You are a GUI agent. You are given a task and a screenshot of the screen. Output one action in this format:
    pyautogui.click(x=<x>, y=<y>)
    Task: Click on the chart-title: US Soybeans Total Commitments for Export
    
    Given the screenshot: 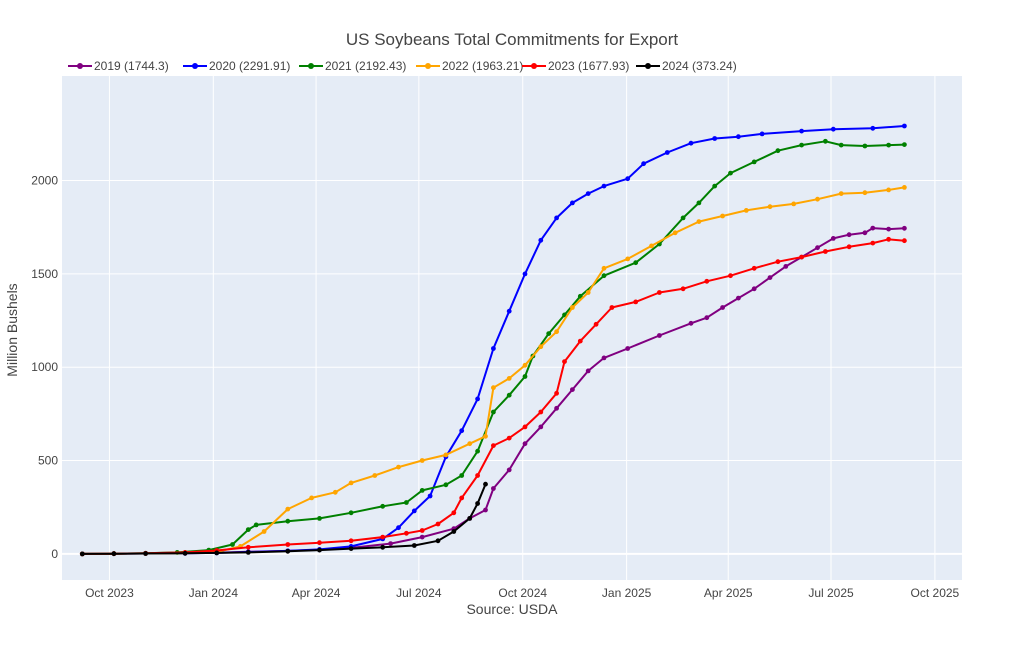 What is the action you would take?
    pyautogui.click(x=512, y=39)
    